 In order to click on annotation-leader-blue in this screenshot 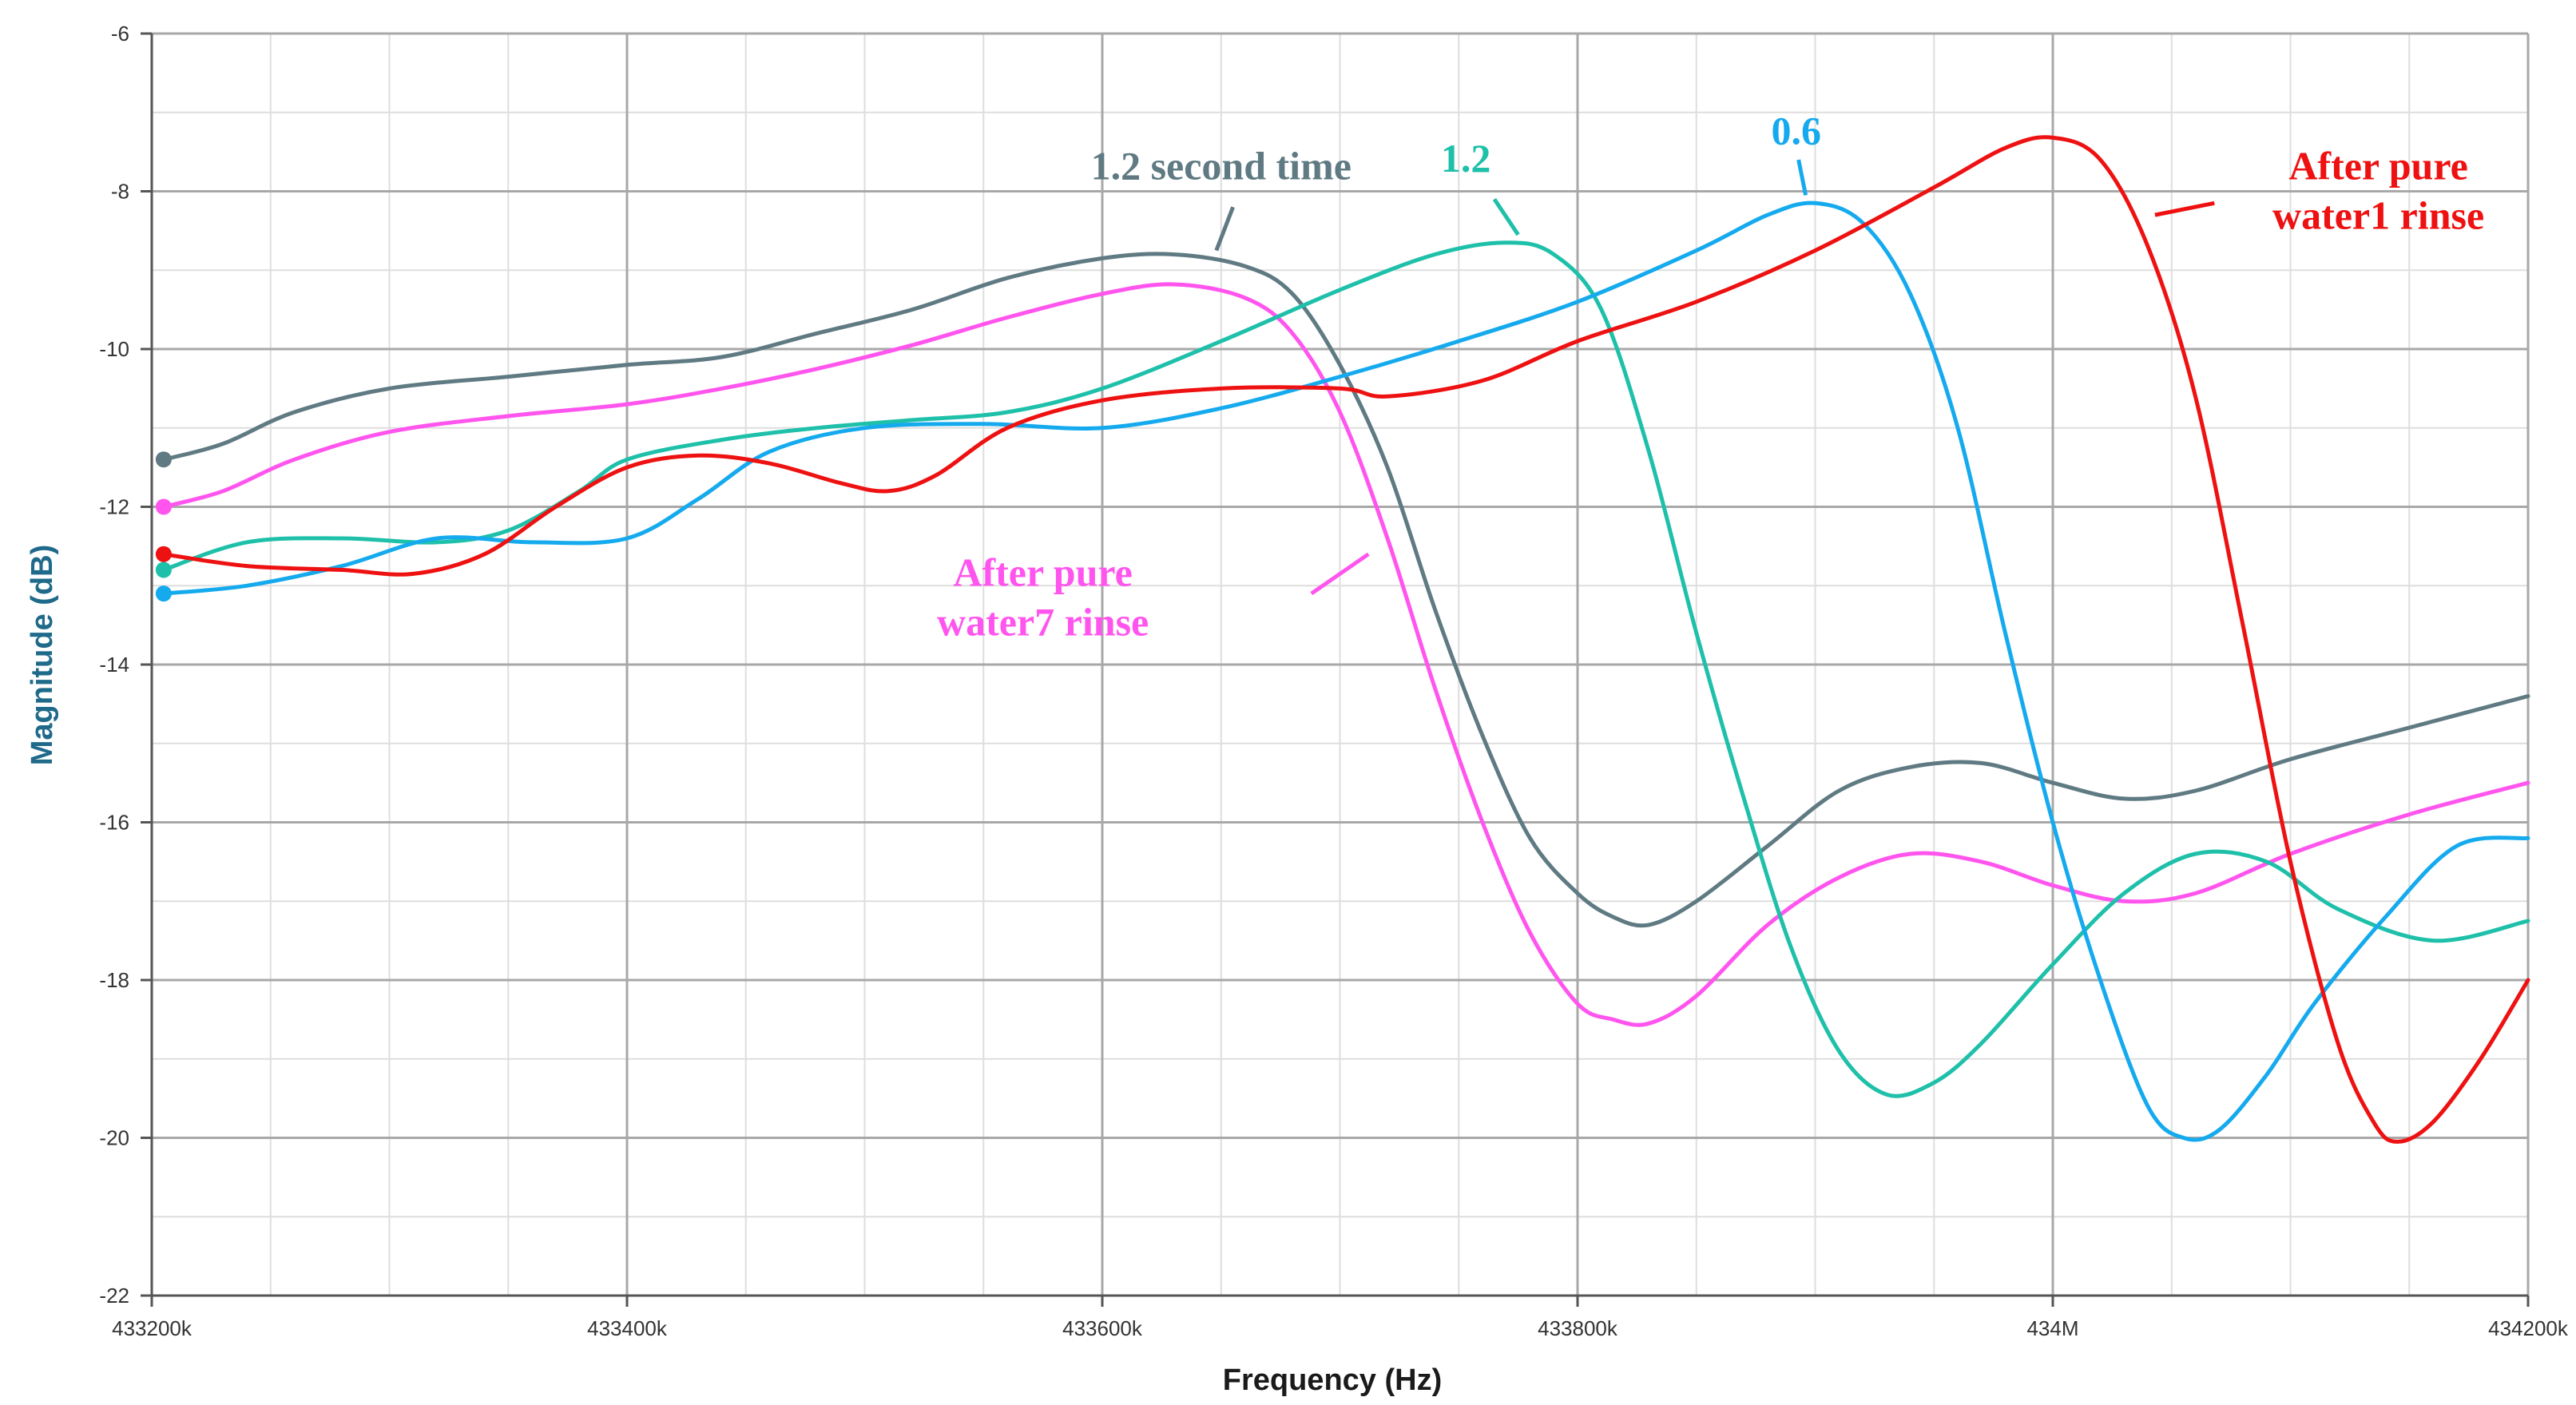, I will do `click(1802, 177)`.